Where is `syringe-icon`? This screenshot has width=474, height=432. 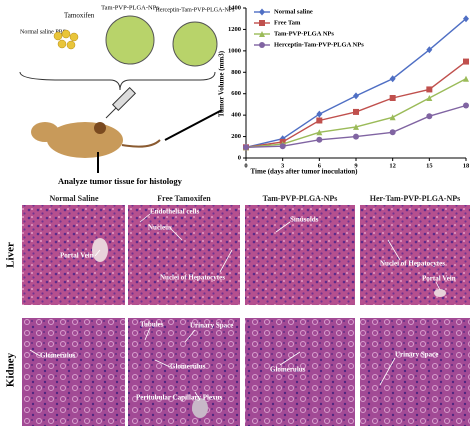
syringe-icon is located at coordinates (121, 102).